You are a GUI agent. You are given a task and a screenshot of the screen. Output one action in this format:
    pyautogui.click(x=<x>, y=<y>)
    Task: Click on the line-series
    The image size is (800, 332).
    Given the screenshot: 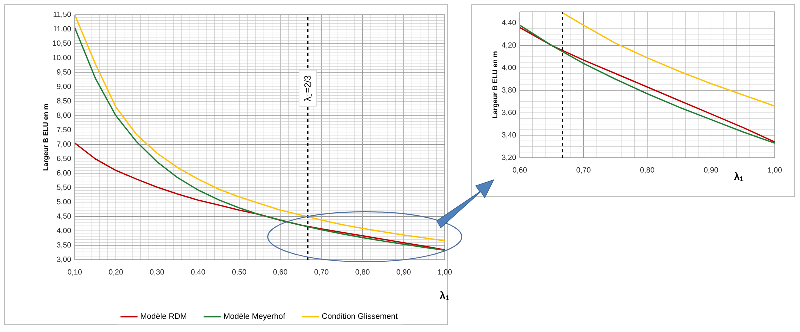 What is the action you would take?
    pyautogui.click(x=669, y=59)
    